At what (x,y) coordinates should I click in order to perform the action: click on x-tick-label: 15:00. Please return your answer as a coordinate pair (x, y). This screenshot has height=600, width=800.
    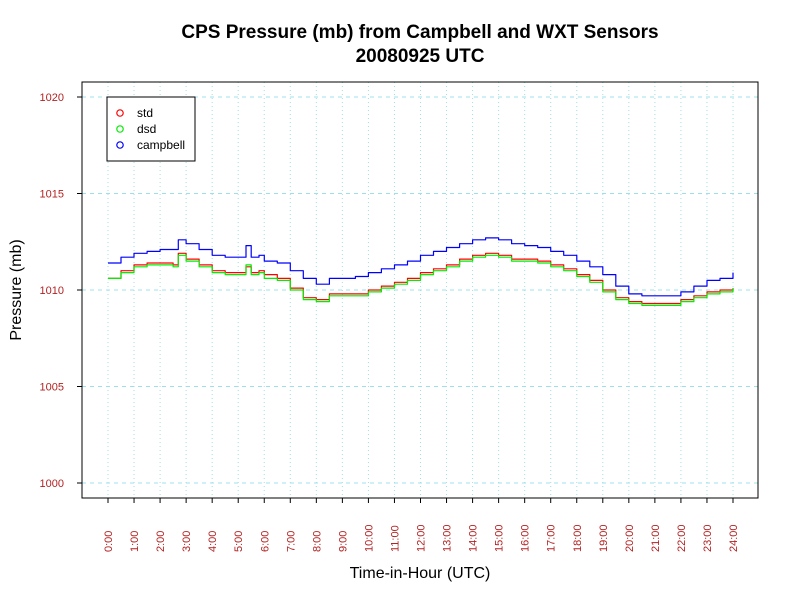
    Looking at the image, I should click on (500, 538).